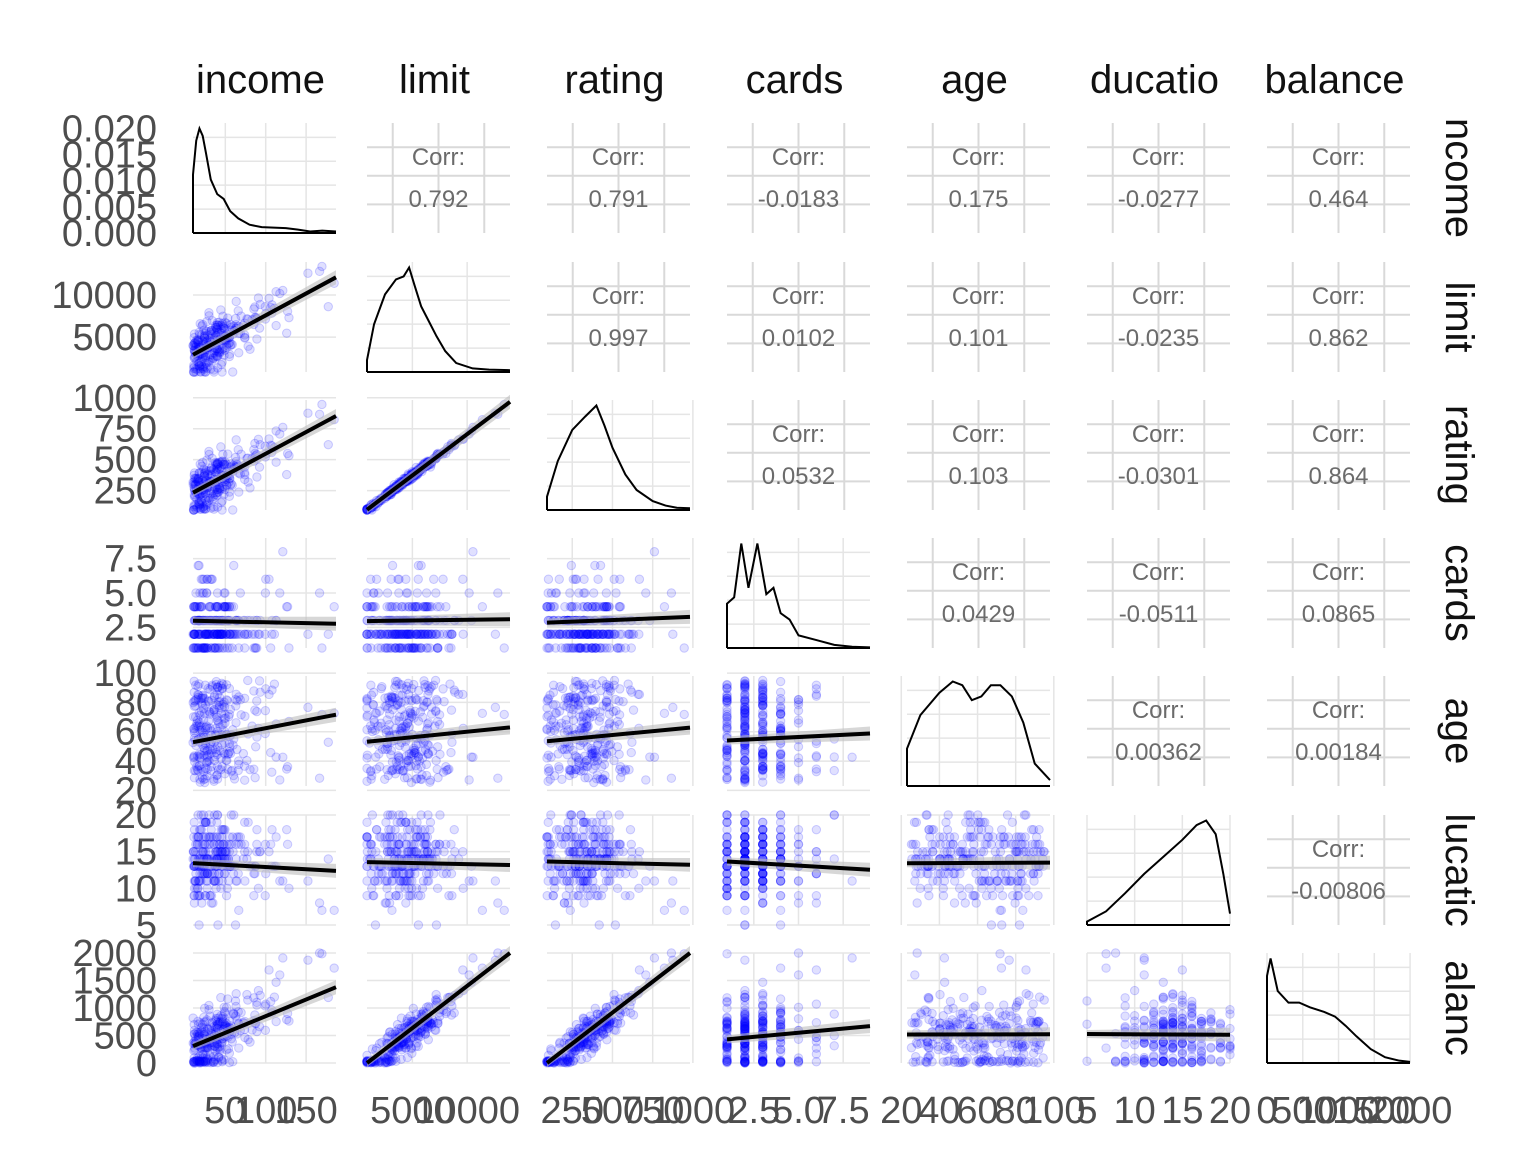  What do you see at coordinates (1159, 614) in the screenshot?
I see `corr-value: -0.0511` at bounding box center [1159, 614].